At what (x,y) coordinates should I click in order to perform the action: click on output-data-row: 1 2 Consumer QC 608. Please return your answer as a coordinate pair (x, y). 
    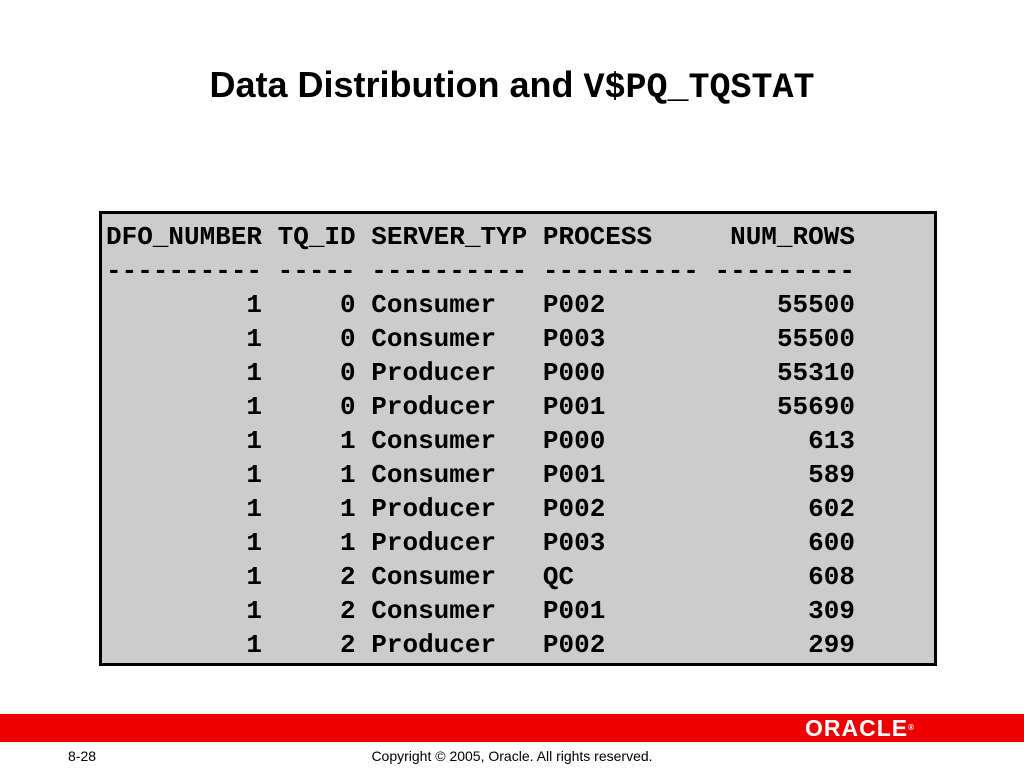
    Looking at the image, I should click on (480, 577).